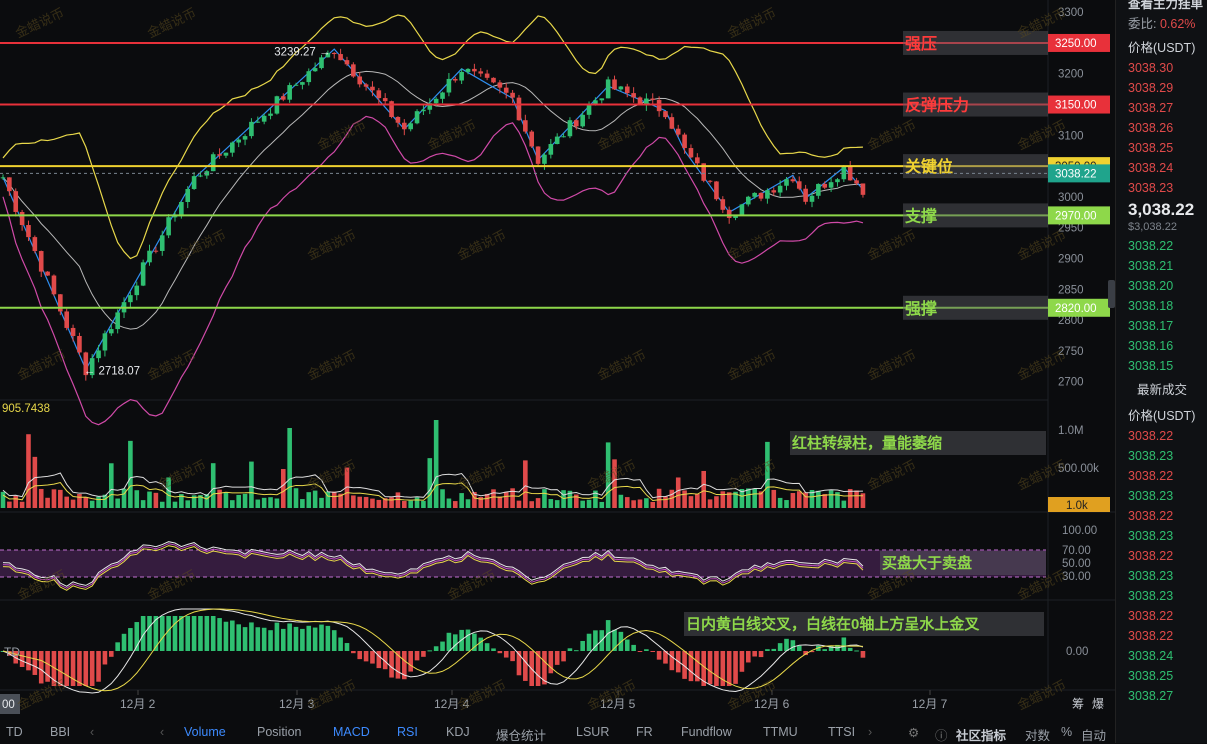 The width and height of the screenshot is (1207, 744). I want to click on chevron-left-icon: ‹, so click(92, 732).